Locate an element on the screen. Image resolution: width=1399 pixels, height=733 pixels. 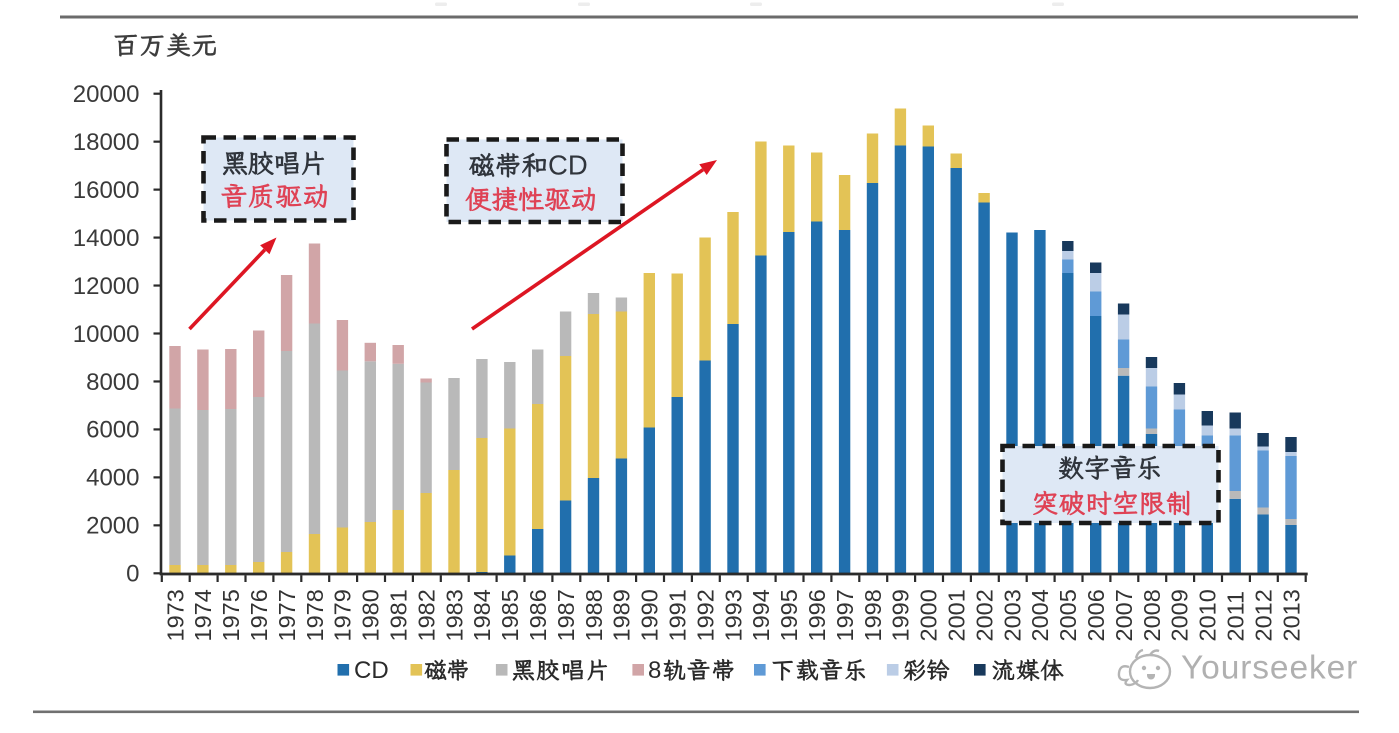
svg-text: 1974 is located at coordinates (203, 615).